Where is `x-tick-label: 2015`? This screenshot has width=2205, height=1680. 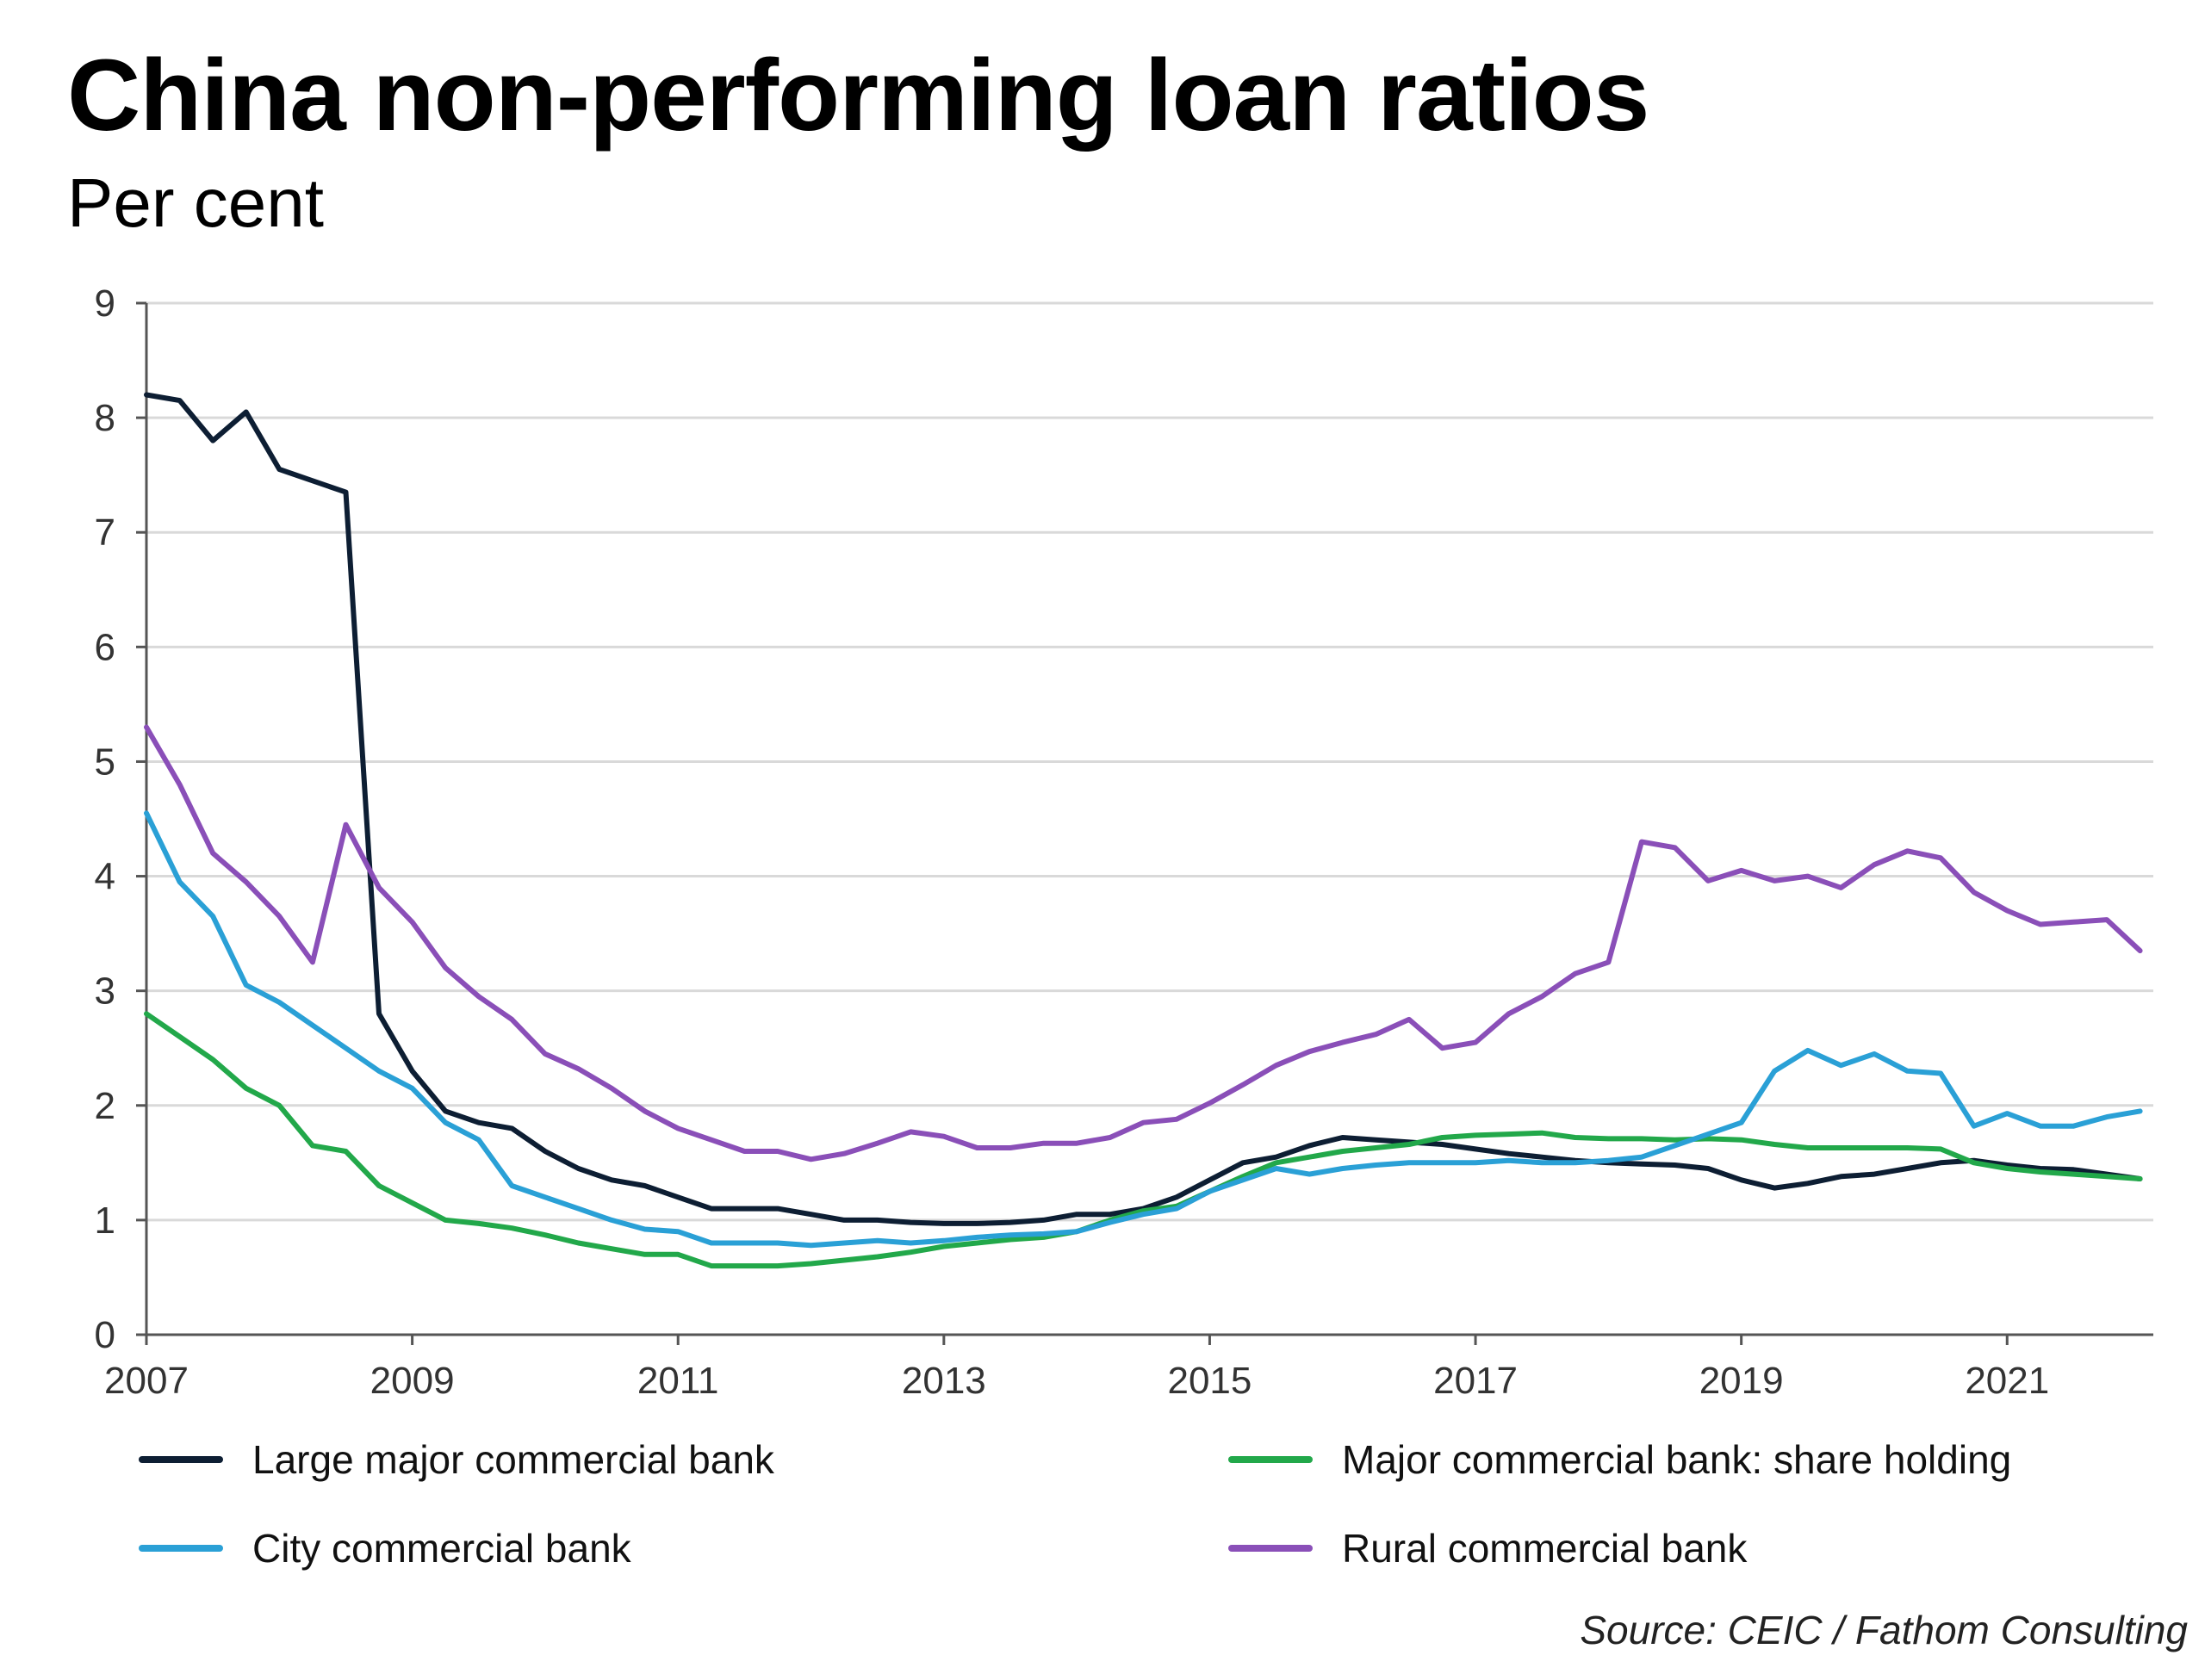
x-tick-label: 2015 is located at coordinates (1209, 1381).